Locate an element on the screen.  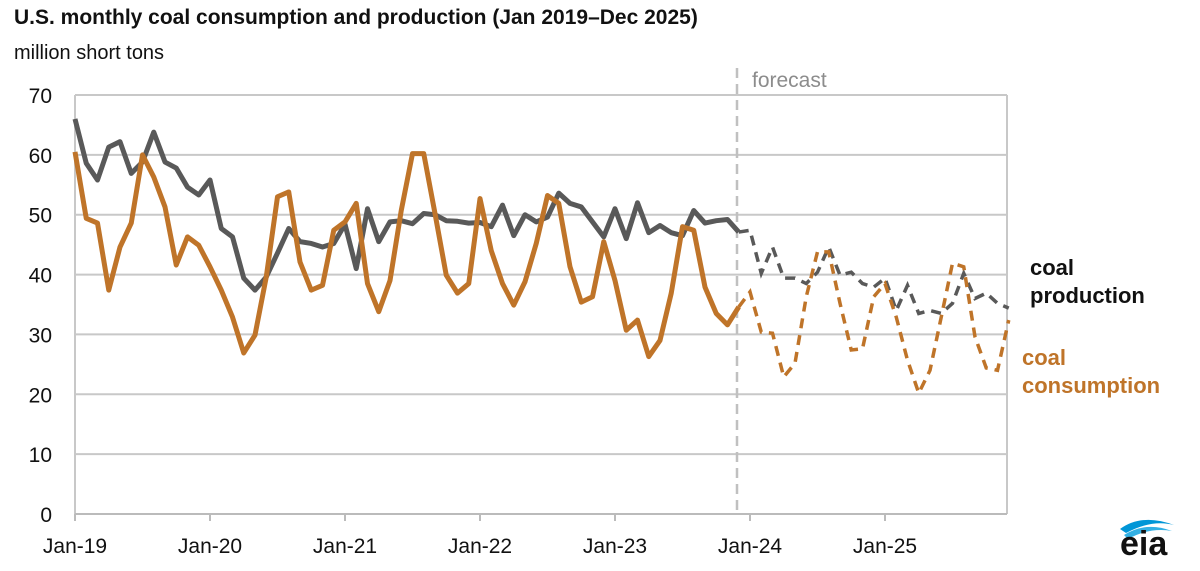
y-tick-label: 20 is located at coordinates (40, 395).